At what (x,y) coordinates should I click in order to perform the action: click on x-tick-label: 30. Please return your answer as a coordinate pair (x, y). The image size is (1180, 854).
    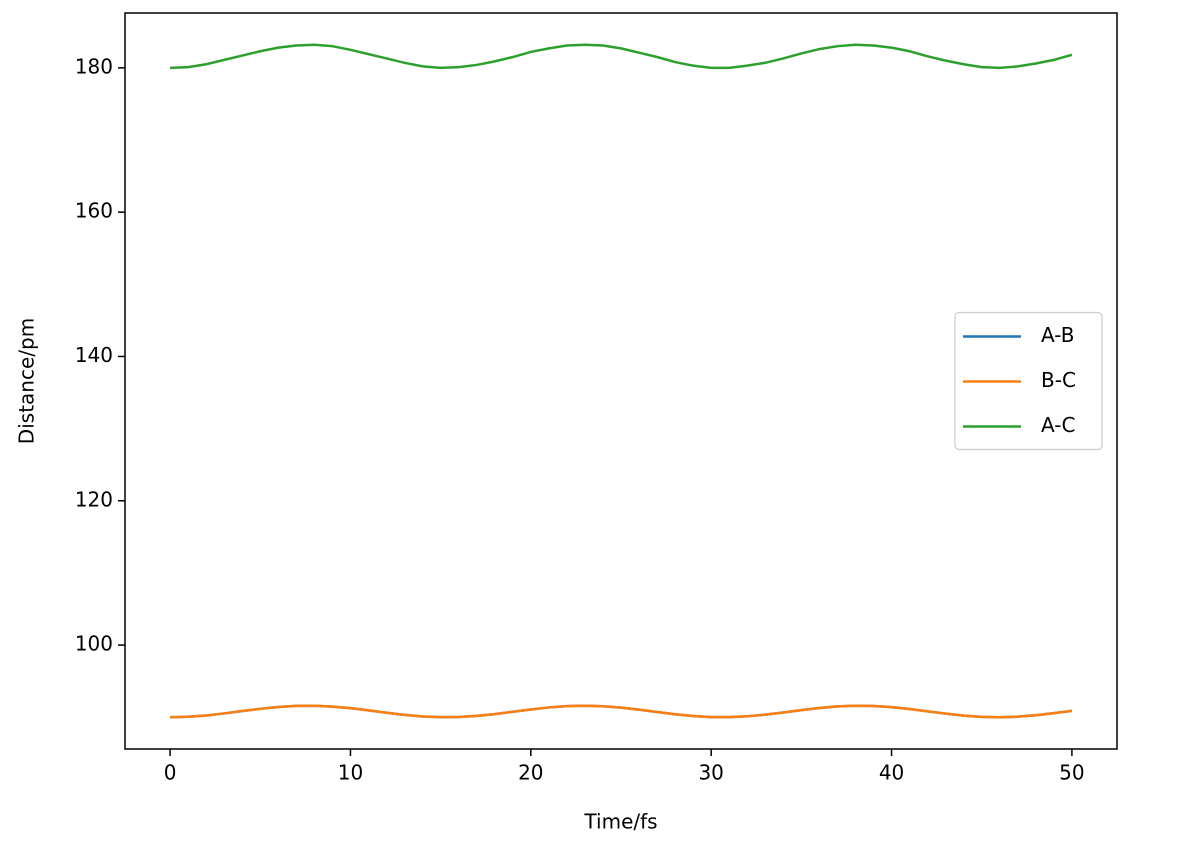
    Looking at the image, I should click on (710, 773).